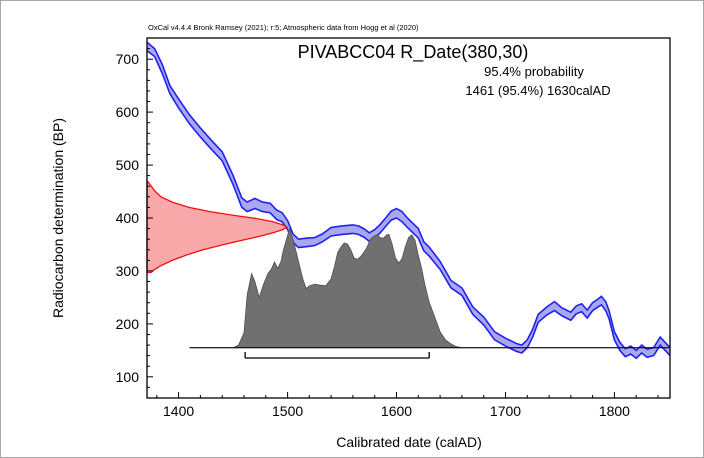 This screenshot has width=704, height=458. Describe the element at coordinates (128, 59) in the screenshot. I see `y-tick-label: 700` at that location.